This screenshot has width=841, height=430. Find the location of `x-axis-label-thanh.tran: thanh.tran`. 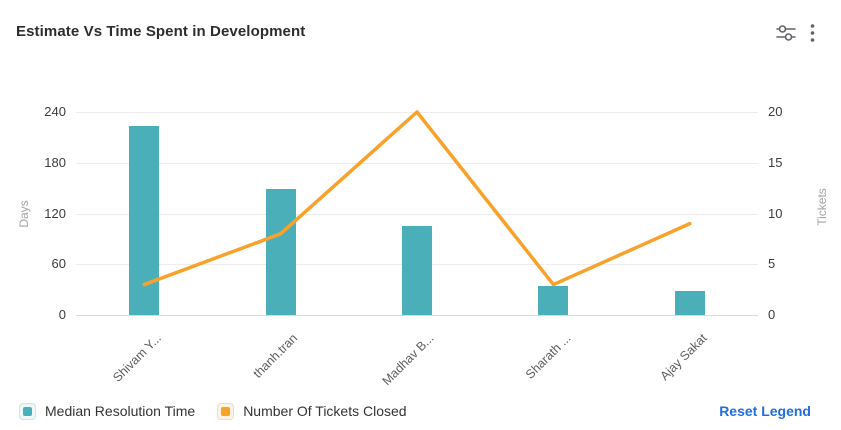

x-axis-label-thanh.tran: thanh.tran is located at coordinates (275, 356).